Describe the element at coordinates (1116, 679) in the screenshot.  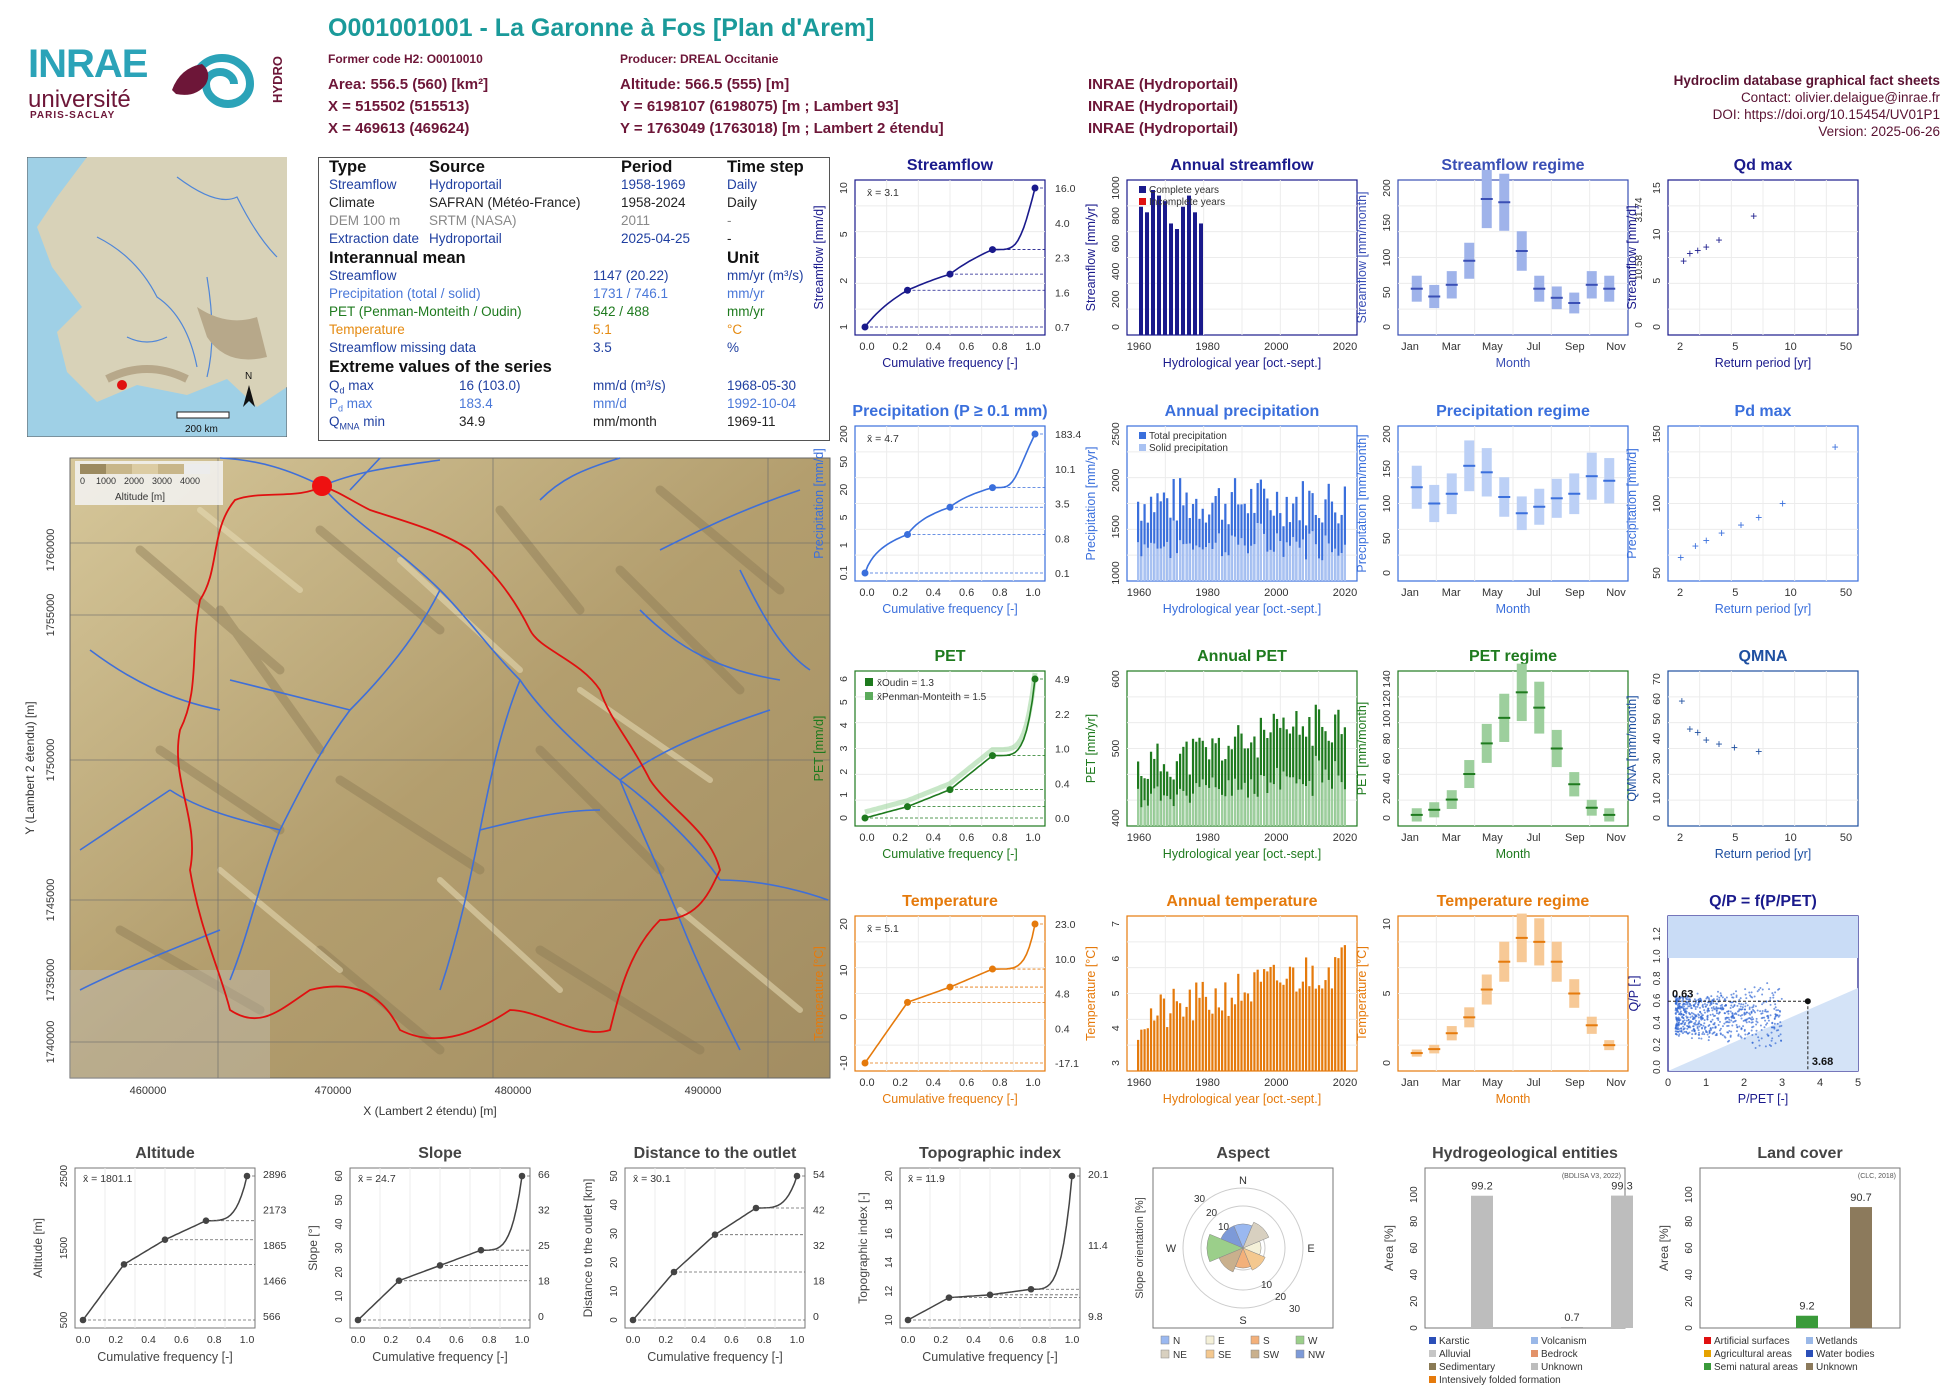
I see `y-tick-label: 600` at that location.